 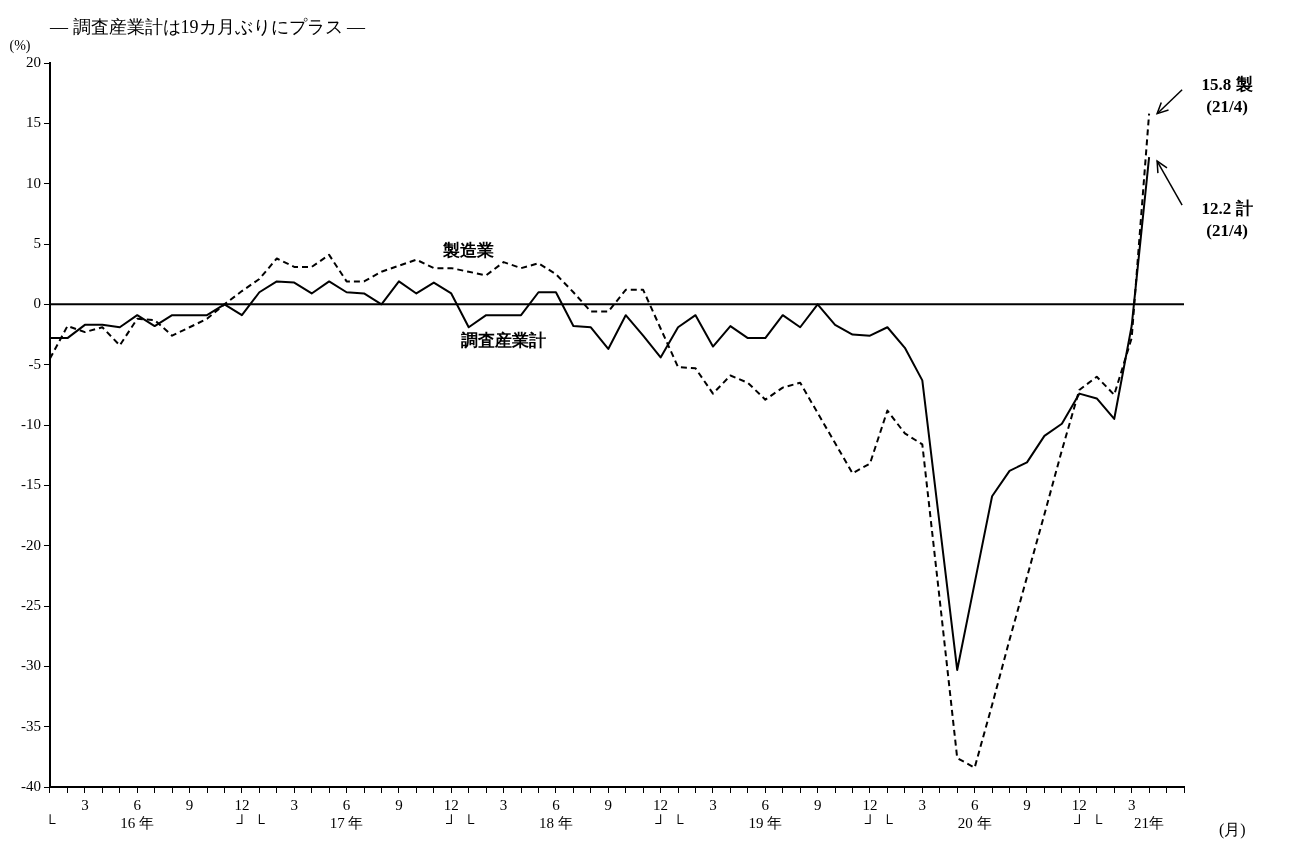 What do you see at coordinates (34, 363) in the screenshot?
I see `y-tick-label: -5` at bounding box center [34, 363].